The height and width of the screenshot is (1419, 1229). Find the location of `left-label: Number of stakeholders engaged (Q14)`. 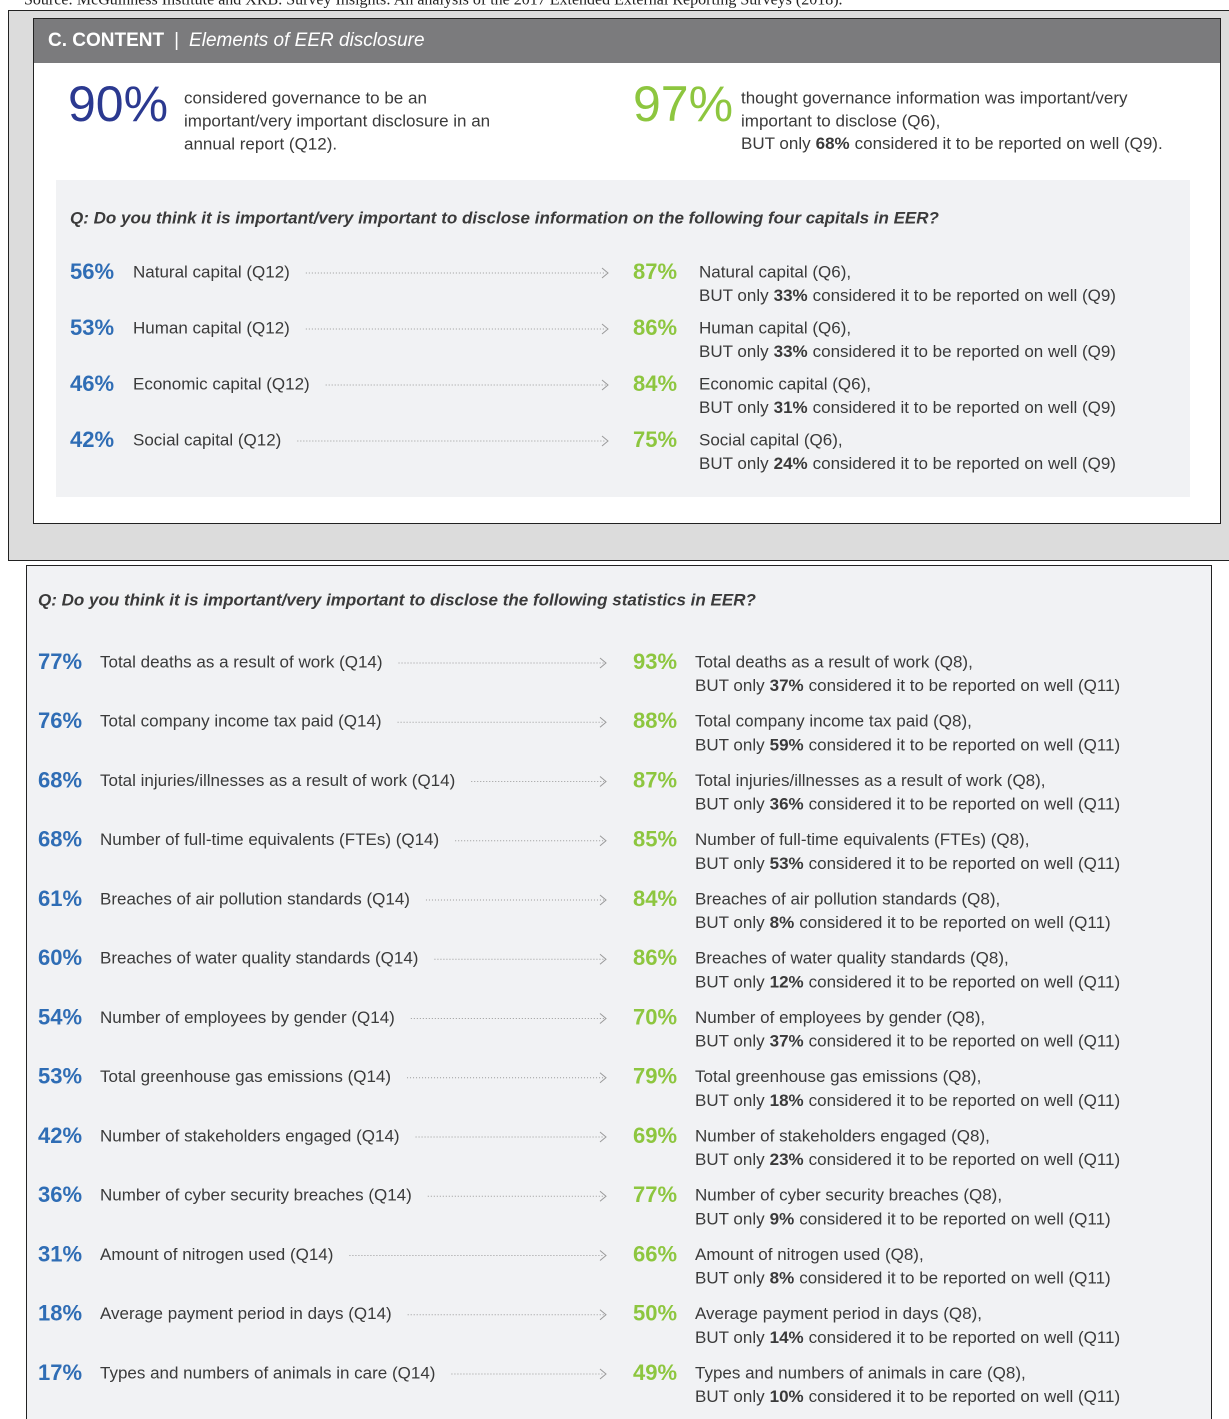

left-label: Number of stakeholders engaged (Q14) is located at coordinates (250, 1135).